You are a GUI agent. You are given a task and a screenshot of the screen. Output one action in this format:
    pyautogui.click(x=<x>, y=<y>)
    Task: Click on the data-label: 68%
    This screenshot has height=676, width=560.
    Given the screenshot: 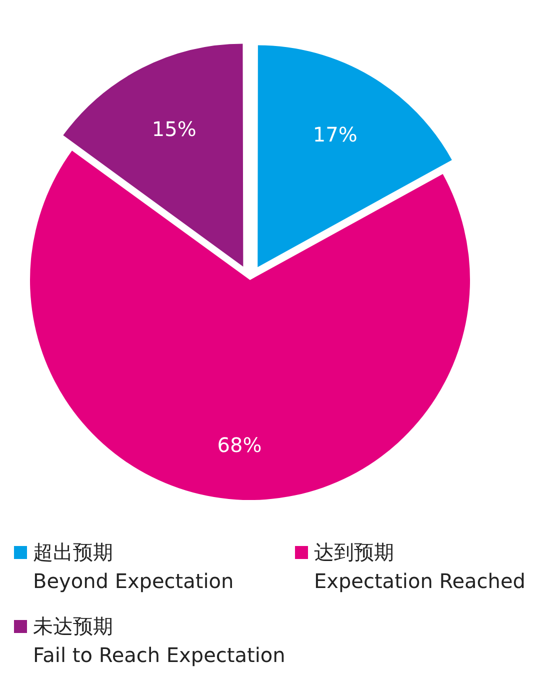 What is the action you would take?
    pyautogui.click(x=239, y=445)
    